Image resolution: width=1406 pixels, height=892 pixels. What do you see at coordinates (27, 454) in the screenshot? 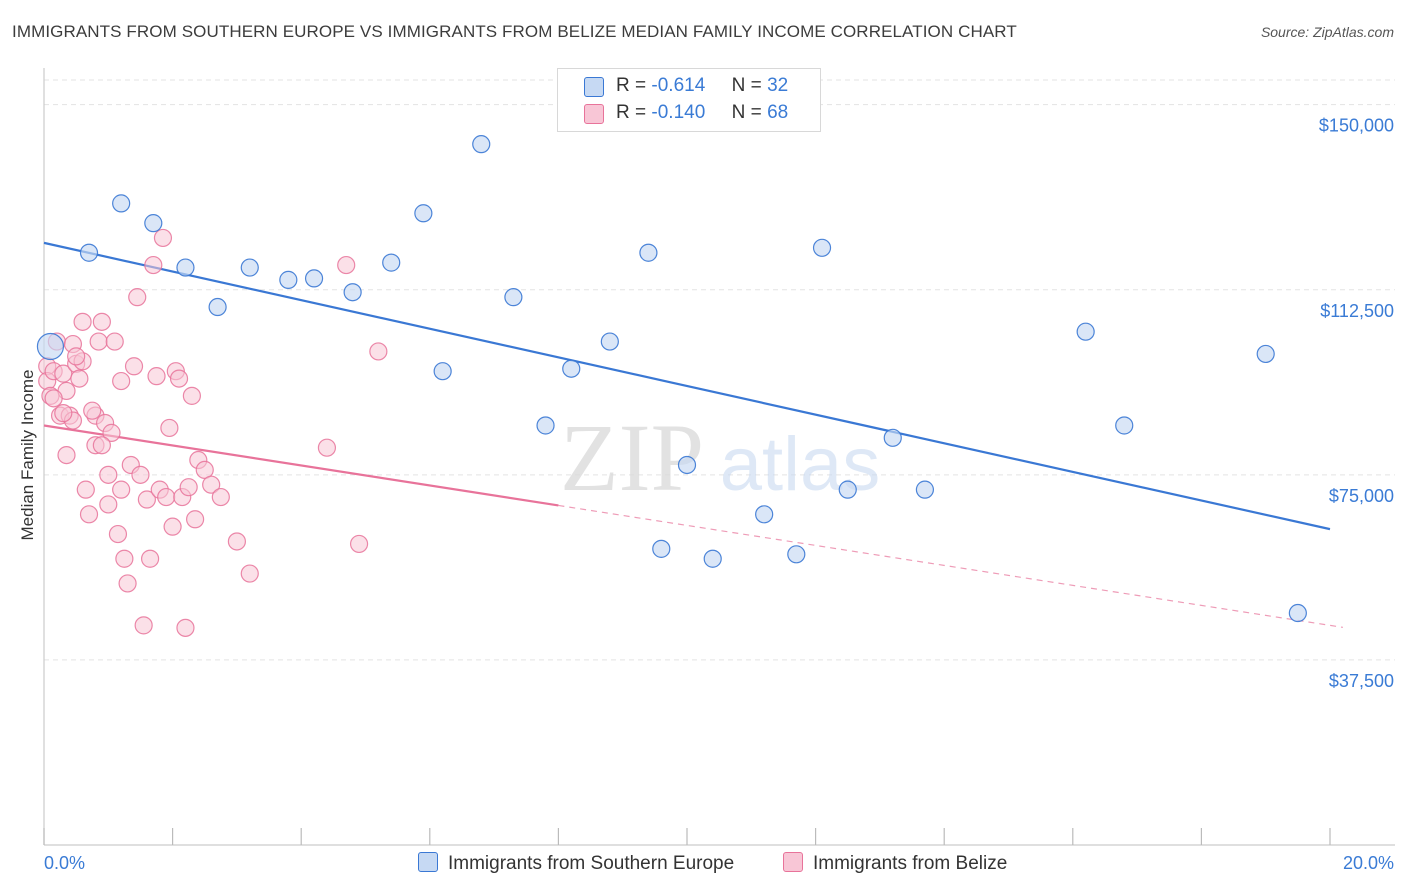
I see `y-axis-label: Median Family Income` at bounding box center [27, 454].